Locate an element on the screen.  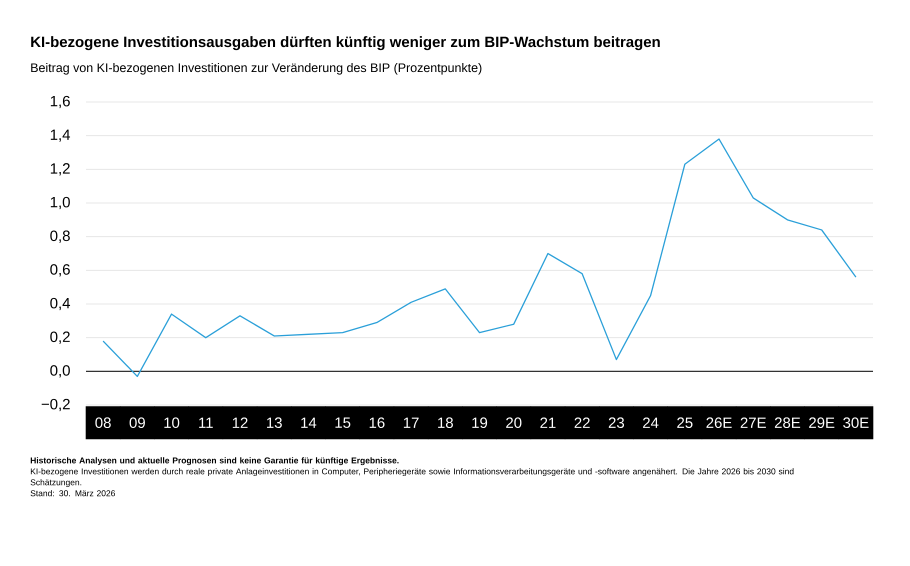
x-tick-label: 27E is located at coordinates (753, 422).